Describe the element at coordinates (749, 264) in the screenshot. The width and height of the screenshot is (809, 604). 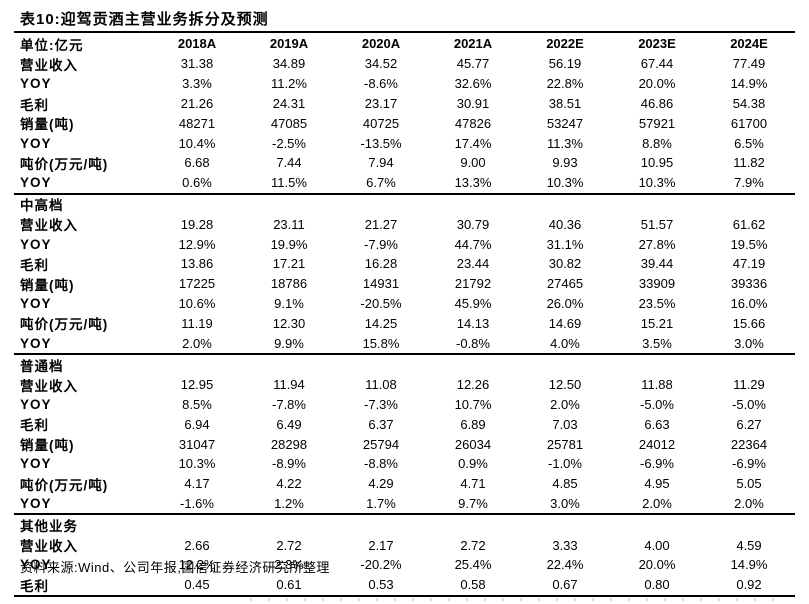
I see `table-cell: 47.19` at that location.